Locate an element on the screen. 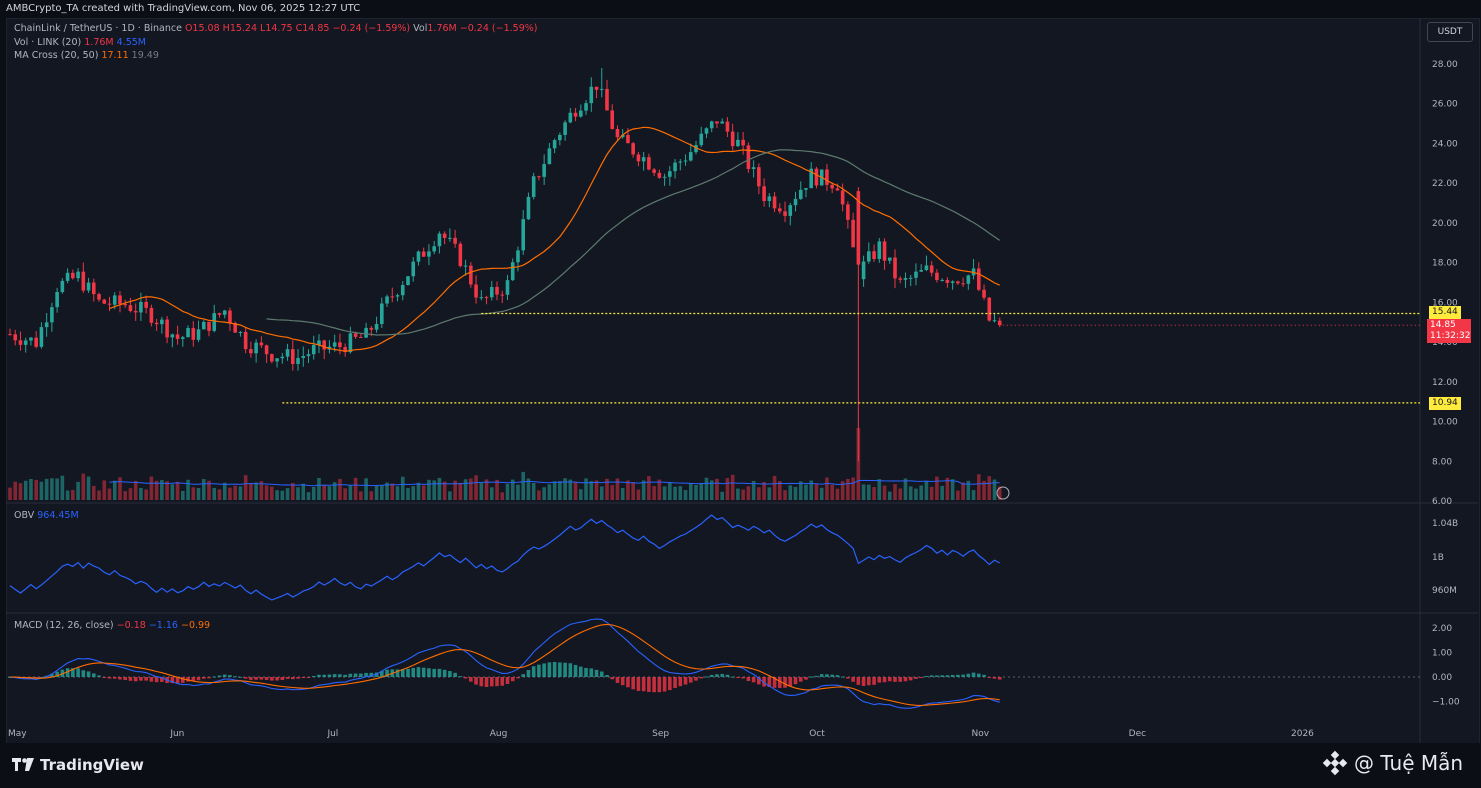  countdown: 11:32:32 is located at coordinates (1450, 336).